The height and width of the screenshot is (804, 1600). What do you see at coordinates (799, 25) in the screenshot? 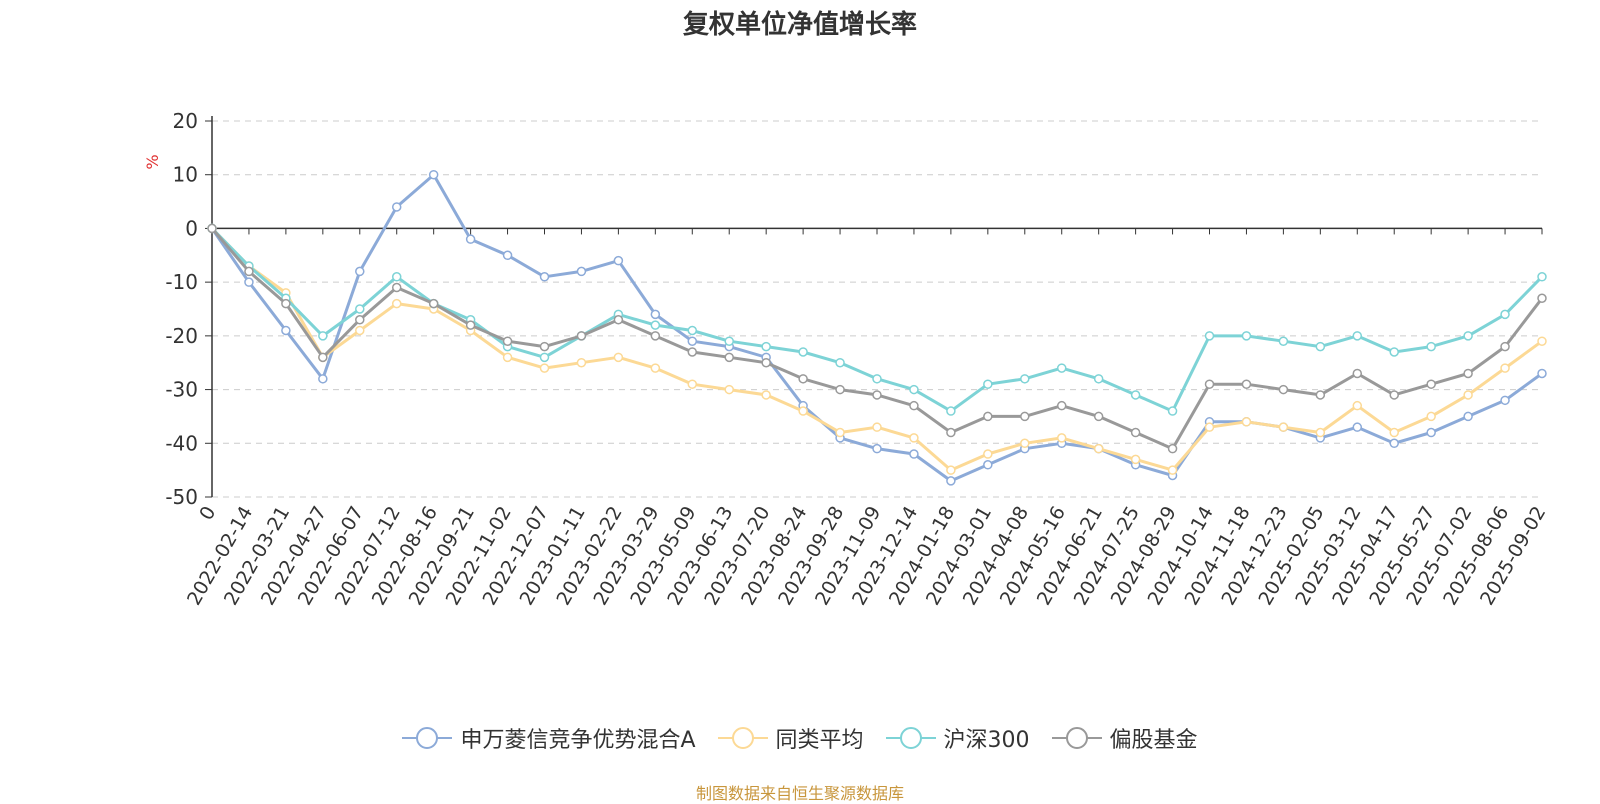
I see `chart-title: 复权单位净值增长率` at bounding box center [799, 25].